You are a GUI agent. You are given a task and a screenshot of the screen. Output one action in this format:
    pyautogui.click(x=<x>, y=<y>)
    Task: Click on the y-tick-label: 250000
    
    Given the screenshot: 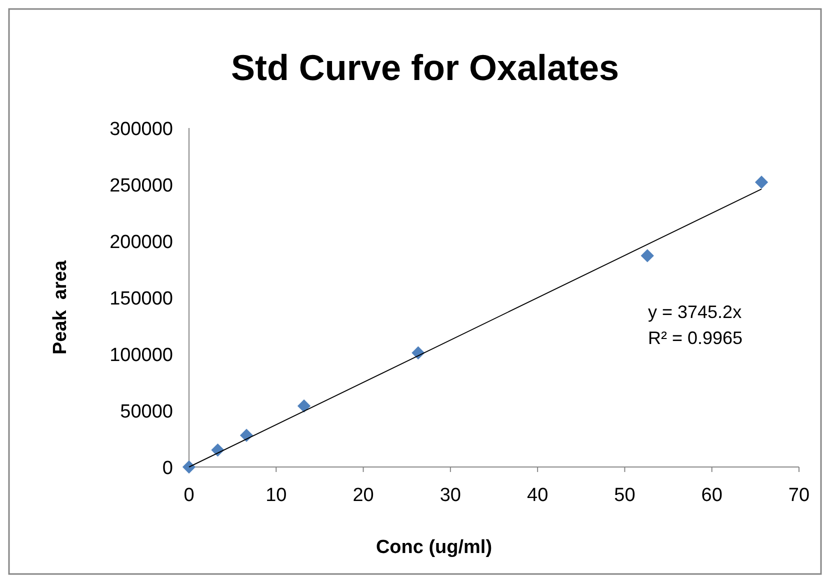 What is the action you would take?
    pyautogui.click(x=141, y=186)
    